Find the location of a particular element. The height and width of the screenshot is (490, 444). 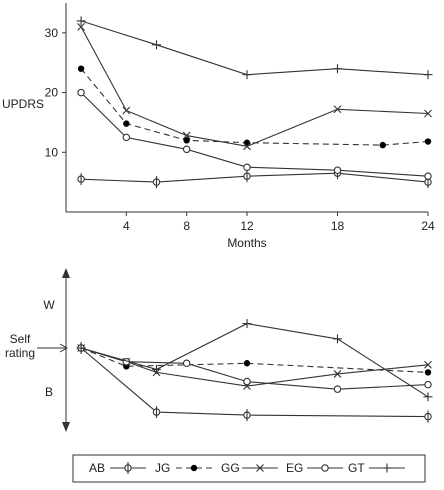

y-axis-label-self-rating: Self rating is located at coordinates (20, 346).